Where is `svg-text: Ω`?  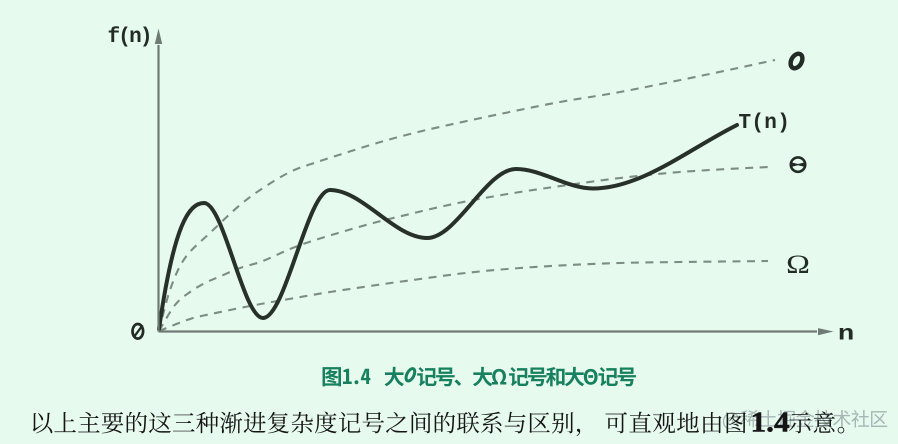 svg-text: Ω is located at coordinates (798, 265).